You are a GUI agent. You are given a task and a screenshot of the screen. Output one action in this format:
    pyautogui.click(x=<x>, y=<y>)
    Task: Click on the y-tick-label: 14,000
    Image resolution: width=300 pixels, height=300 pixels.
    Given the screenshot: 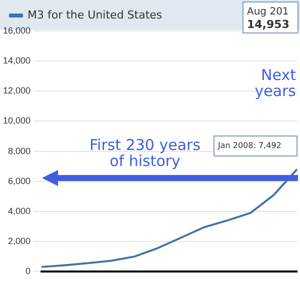 What is the action you would take?
    pyautogui.click(x=16, y=61)
    